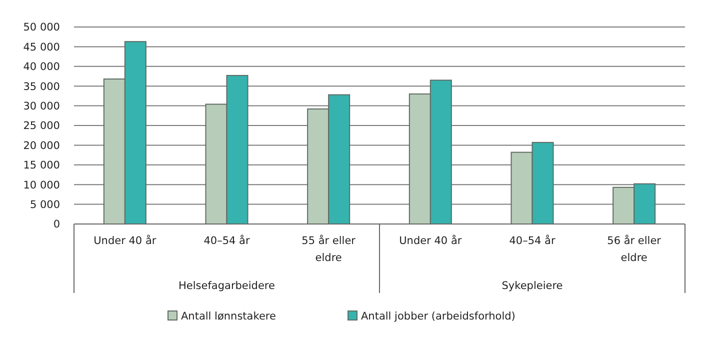 This screenshot has height=341, width=719. What do you see at coordinates (228, 316) in the screenshot?
I see `legend-label: Antall lønnstakere` at bounding box center [228, 316].